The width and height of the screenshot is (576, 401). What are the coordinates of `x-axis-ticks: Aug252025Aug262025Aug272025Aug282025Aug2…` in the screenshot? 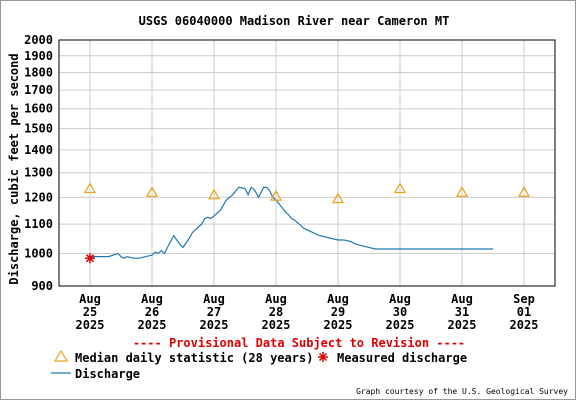 It's located at (307, 312).